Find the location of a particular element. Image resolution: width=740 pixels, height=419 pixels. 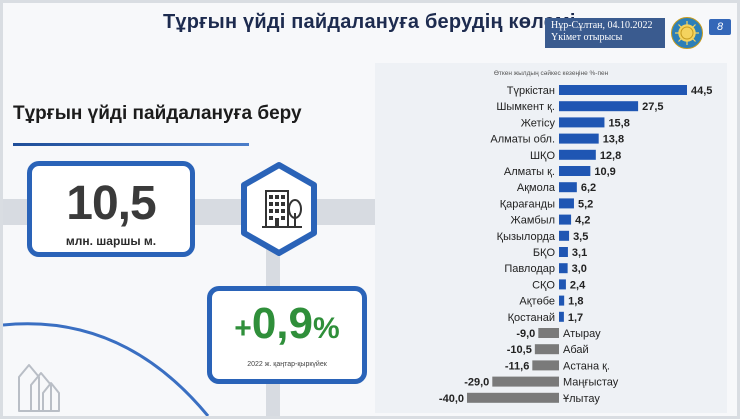

category-label: Астана қ. is located at coordinates (586, 366).